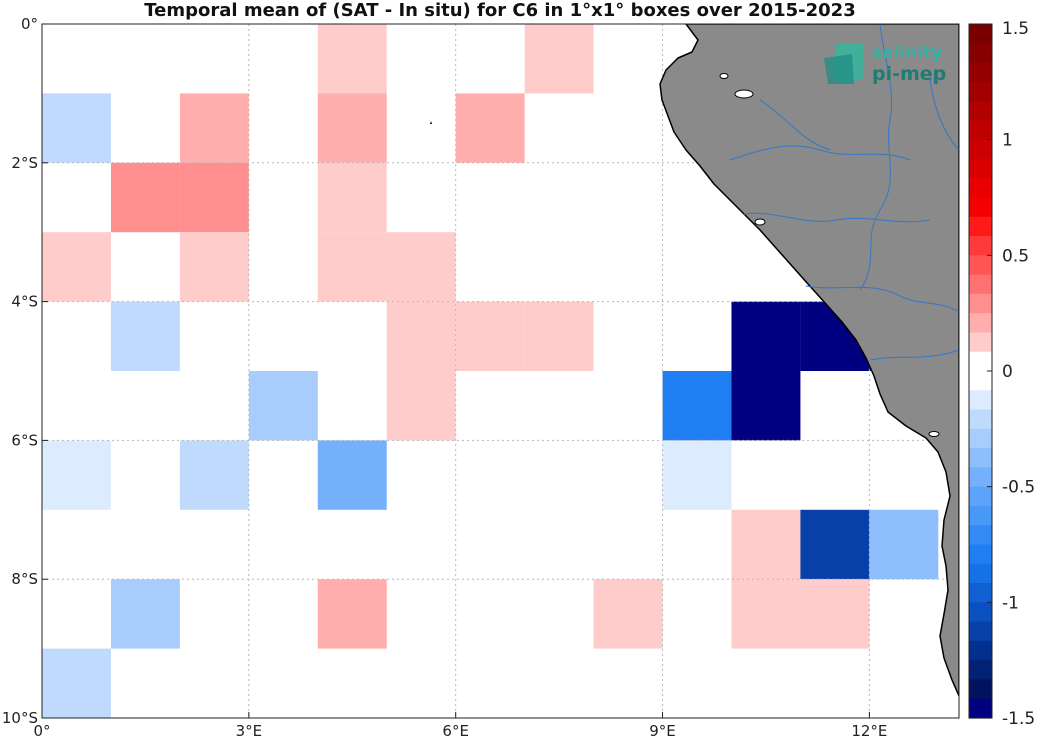 This screenshot has width=1041, height=740. Describe the element at coordinates (907, 53) in the screenshot. I see `logo-text-salinity: salinity` at that location.